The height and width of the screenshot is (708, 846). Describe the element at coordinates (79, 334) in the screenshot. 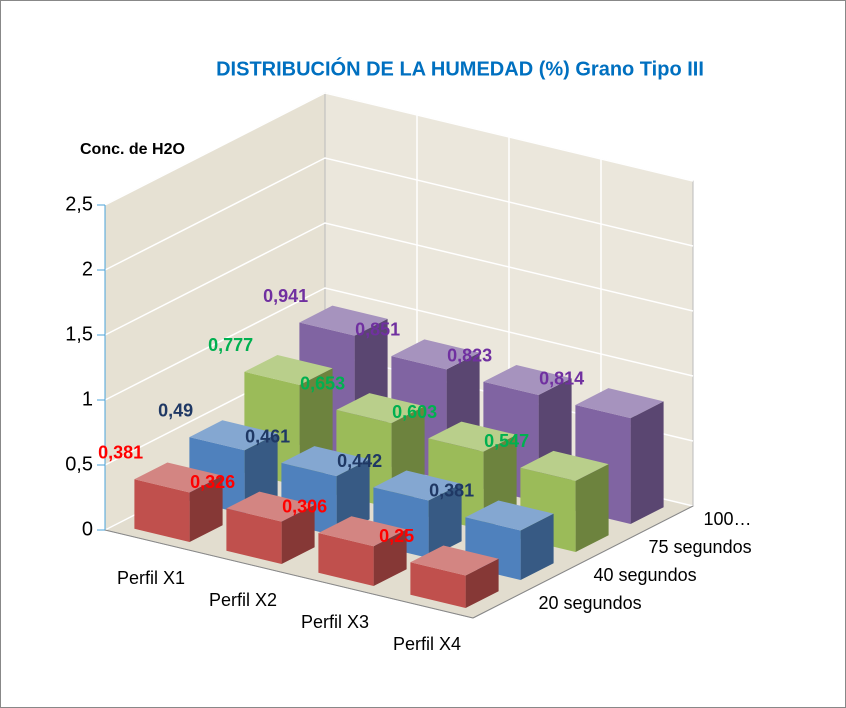

I see `y-tick-label: 1,5` at that location.